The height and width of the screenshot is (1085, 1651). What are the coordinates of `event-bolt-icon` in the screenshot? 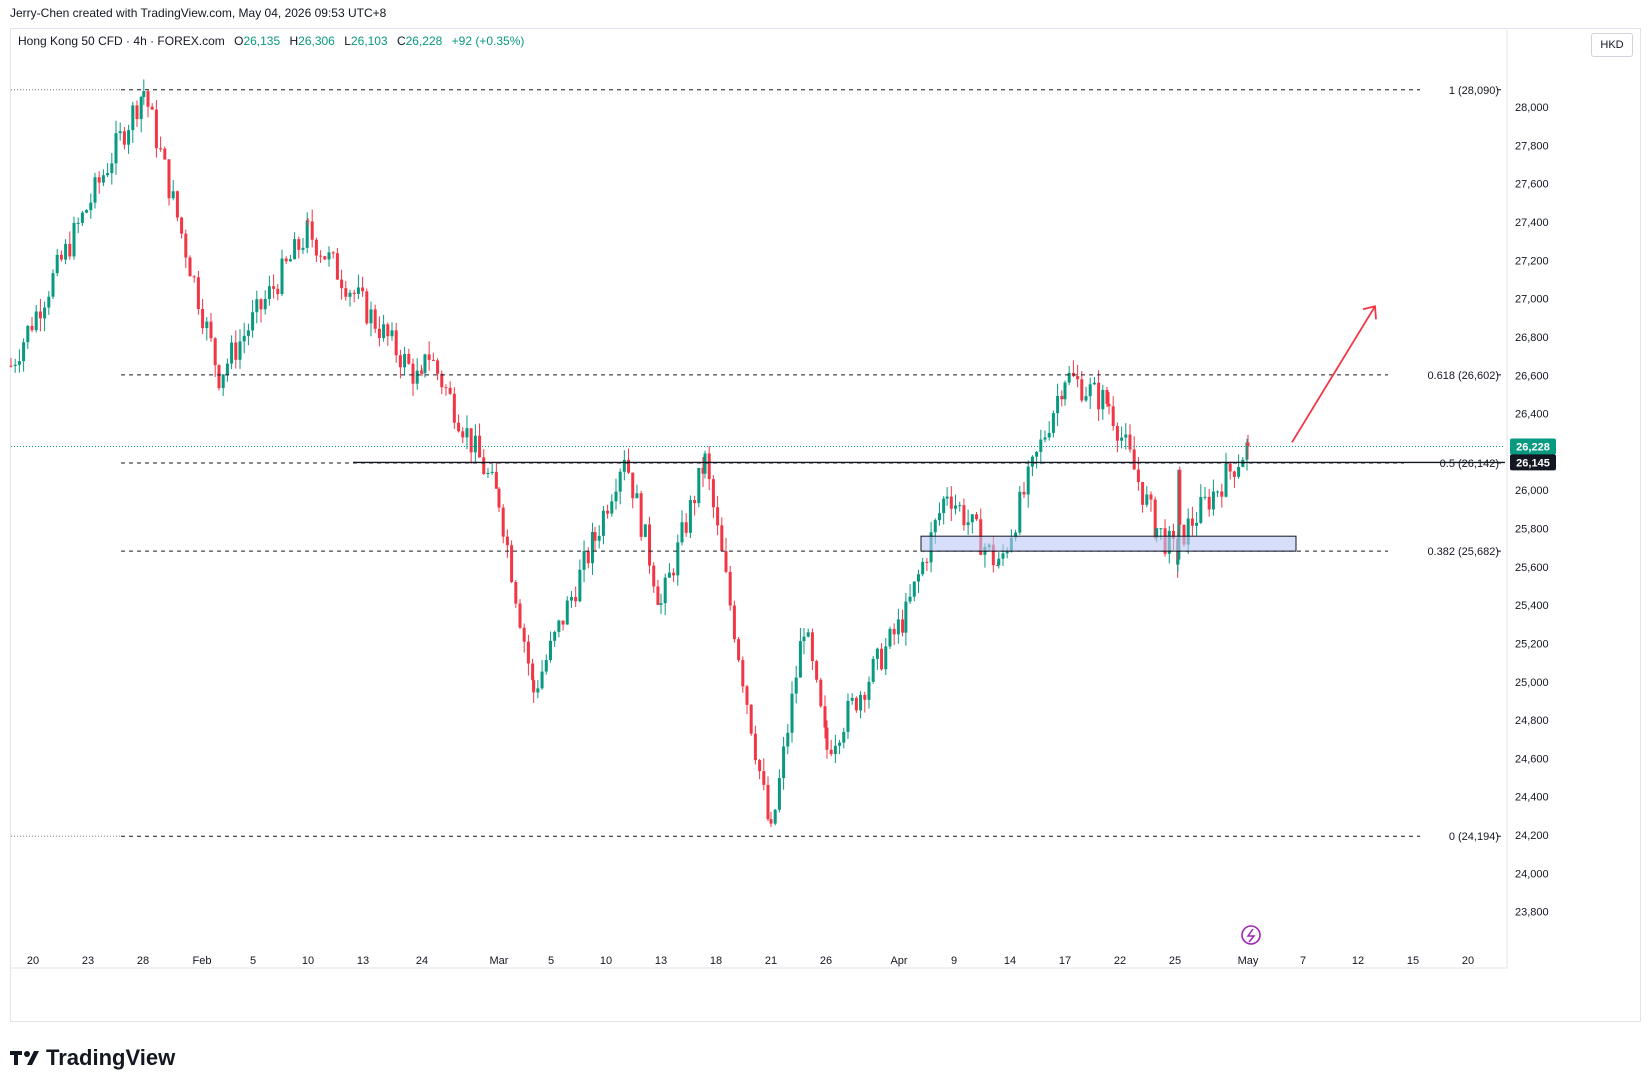 It's located at (1251, 935).